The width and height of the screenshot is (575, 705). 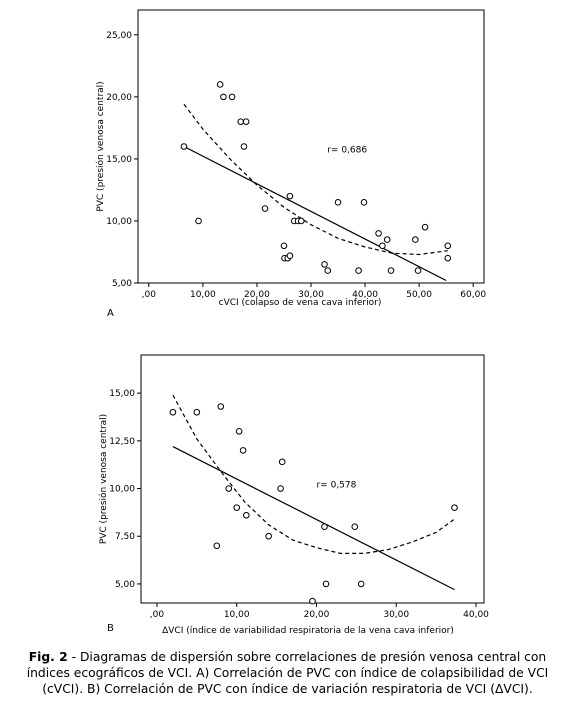 I want to click on correlation-label: r= 0,578, so click(x=336, y=486).